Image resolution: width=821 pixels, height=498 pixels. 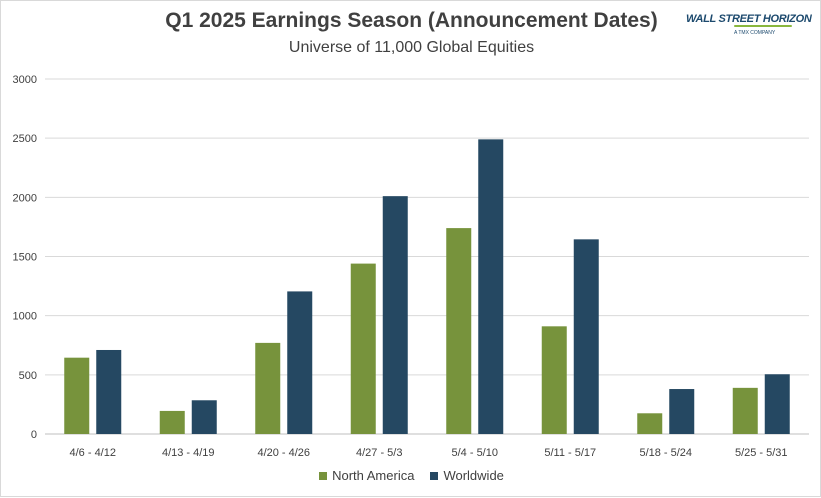 What do you see at coordinates (25, 139) in the screenshot?
I see `y-tick-label: 2500` at bounding box center [25, 139].